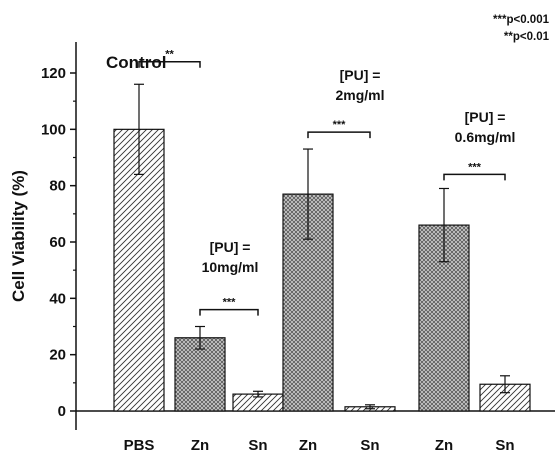 Image resolution: width=555 pixels, height=451 pixels. What do you see at coordinates (521, 20) in the screenshot?
I see `legend-p001: ***p<0.001` at bounding box center [521, 20].